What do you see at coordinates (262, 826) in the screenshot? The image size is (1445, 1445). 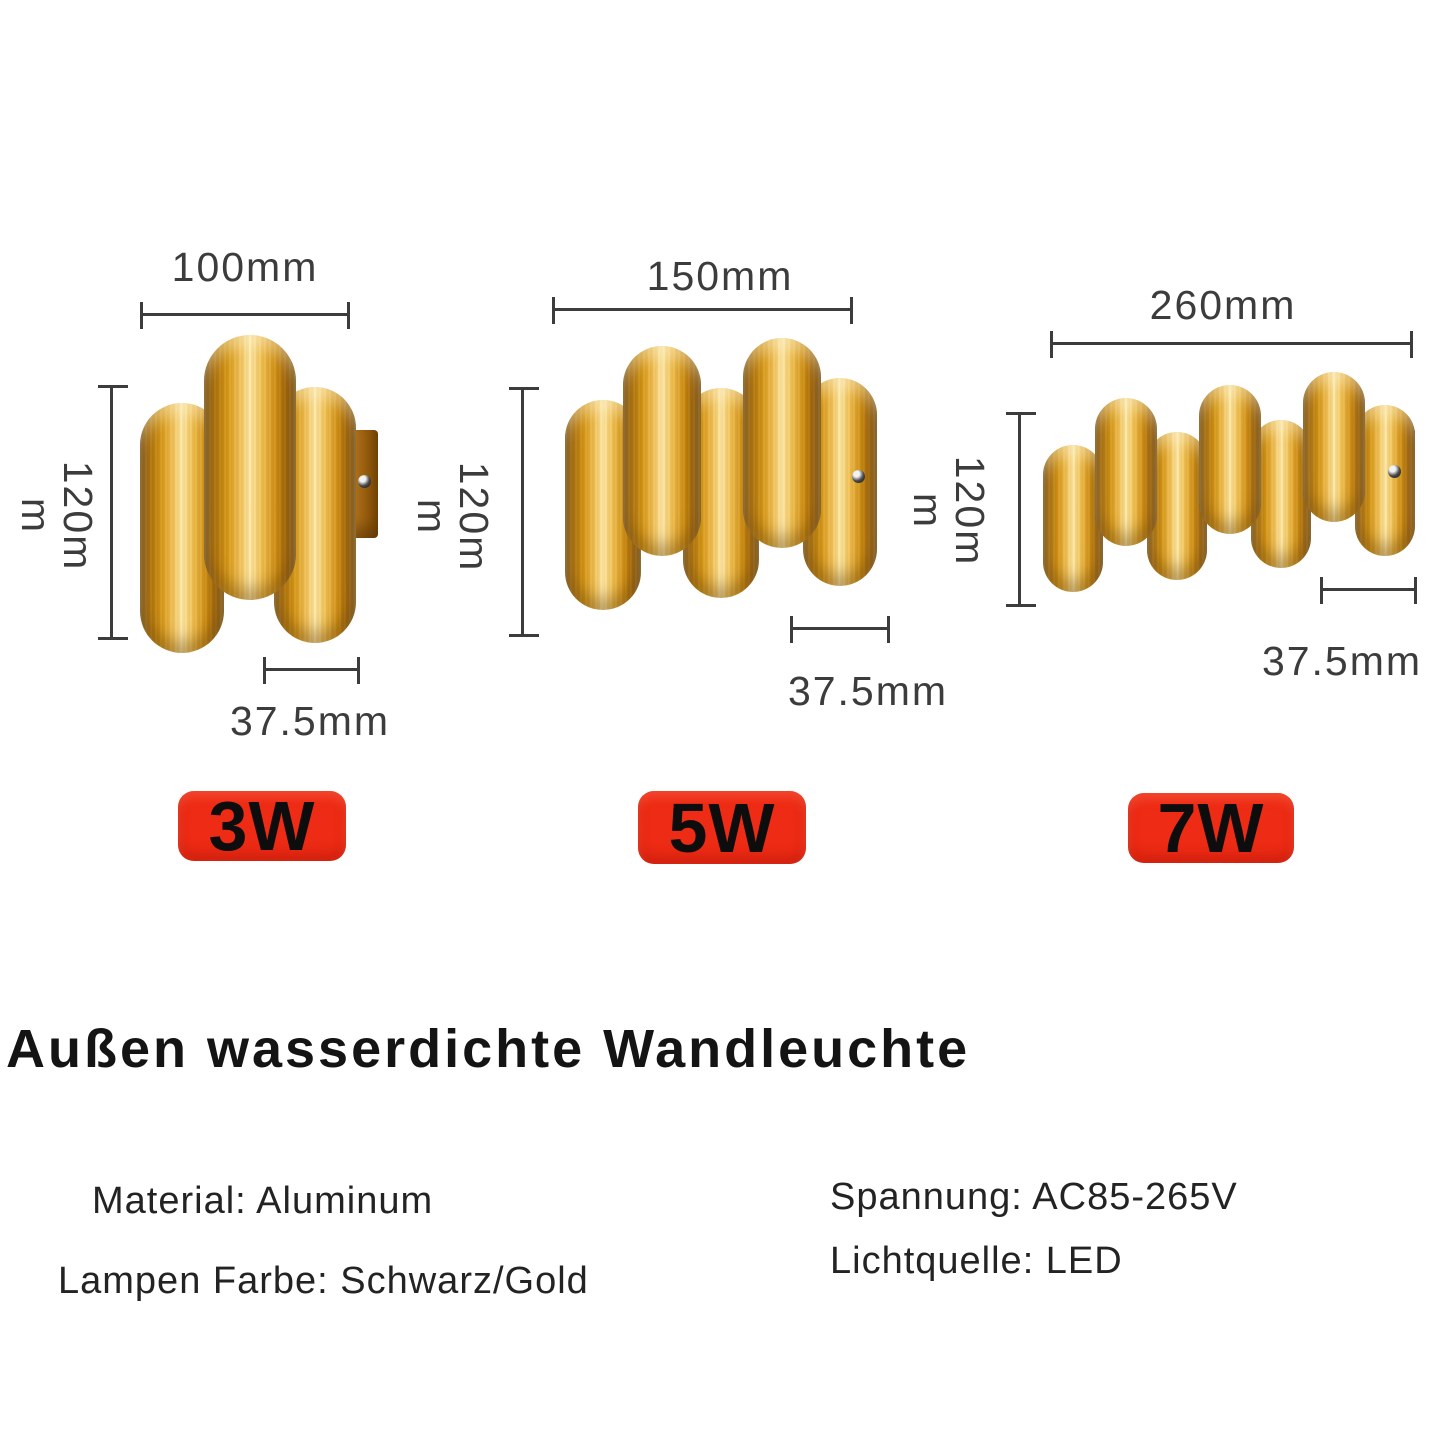 I see `power-badge-3w: 3W` at bounding box center [262, 826].